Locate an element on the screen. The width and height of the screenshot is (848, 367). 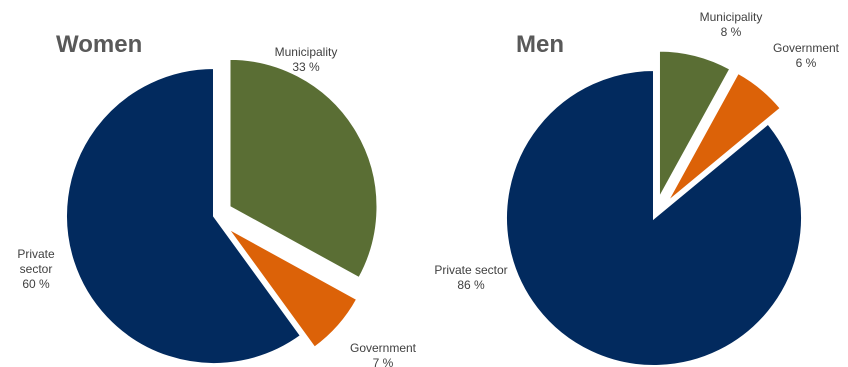
slice-label-men-government: Government 6 % is located at coordinates (806, 55).